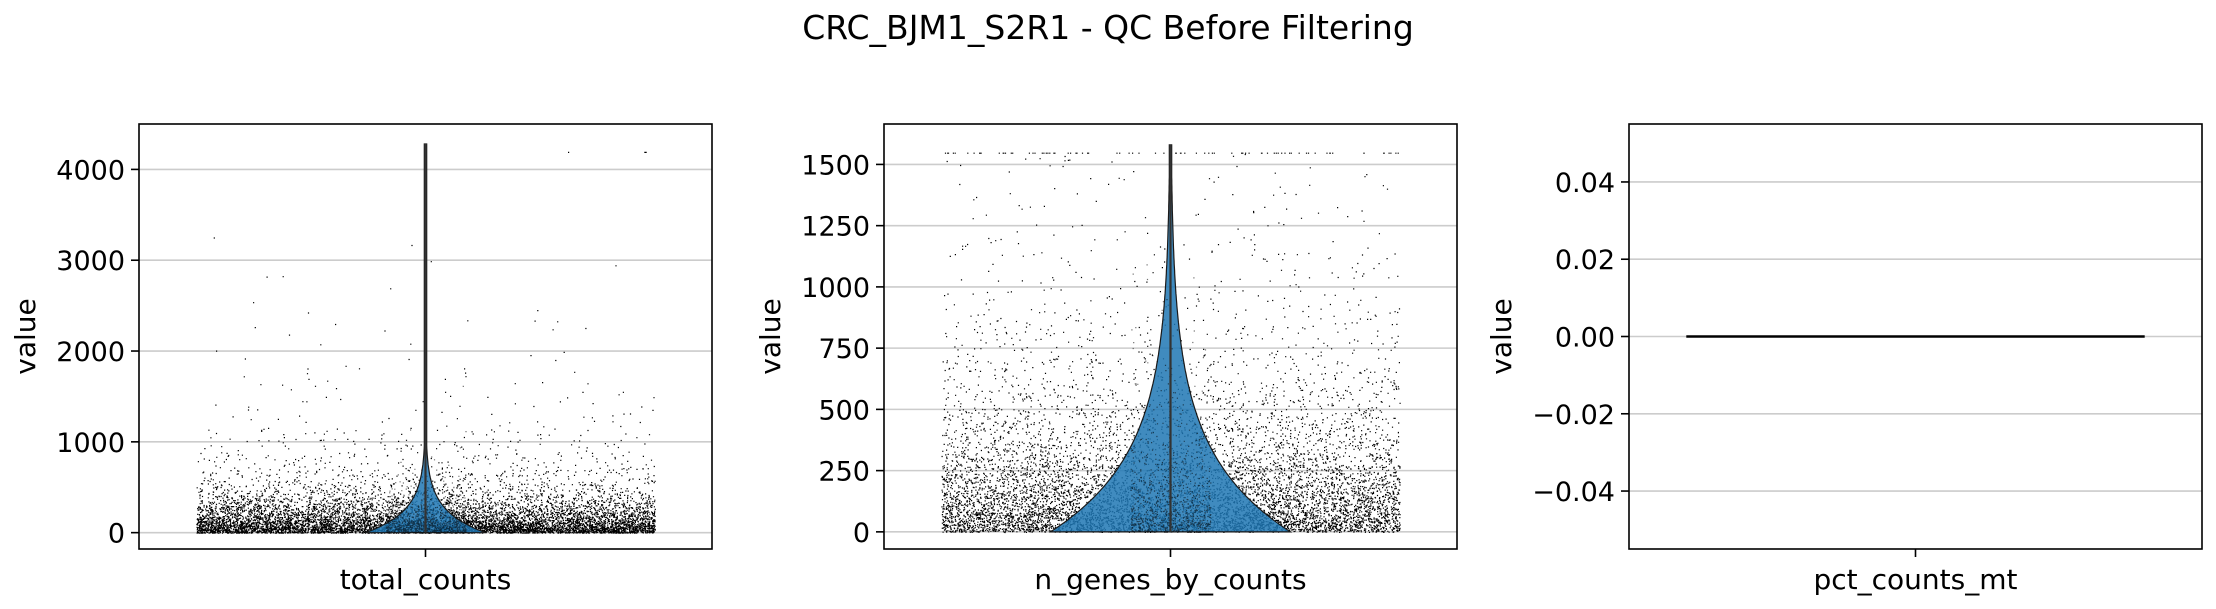  What do you see at coordinates (1573, 415) in the screenshot?
I see `y-tick-label: −0.02` at bounding box center [1573, 415].